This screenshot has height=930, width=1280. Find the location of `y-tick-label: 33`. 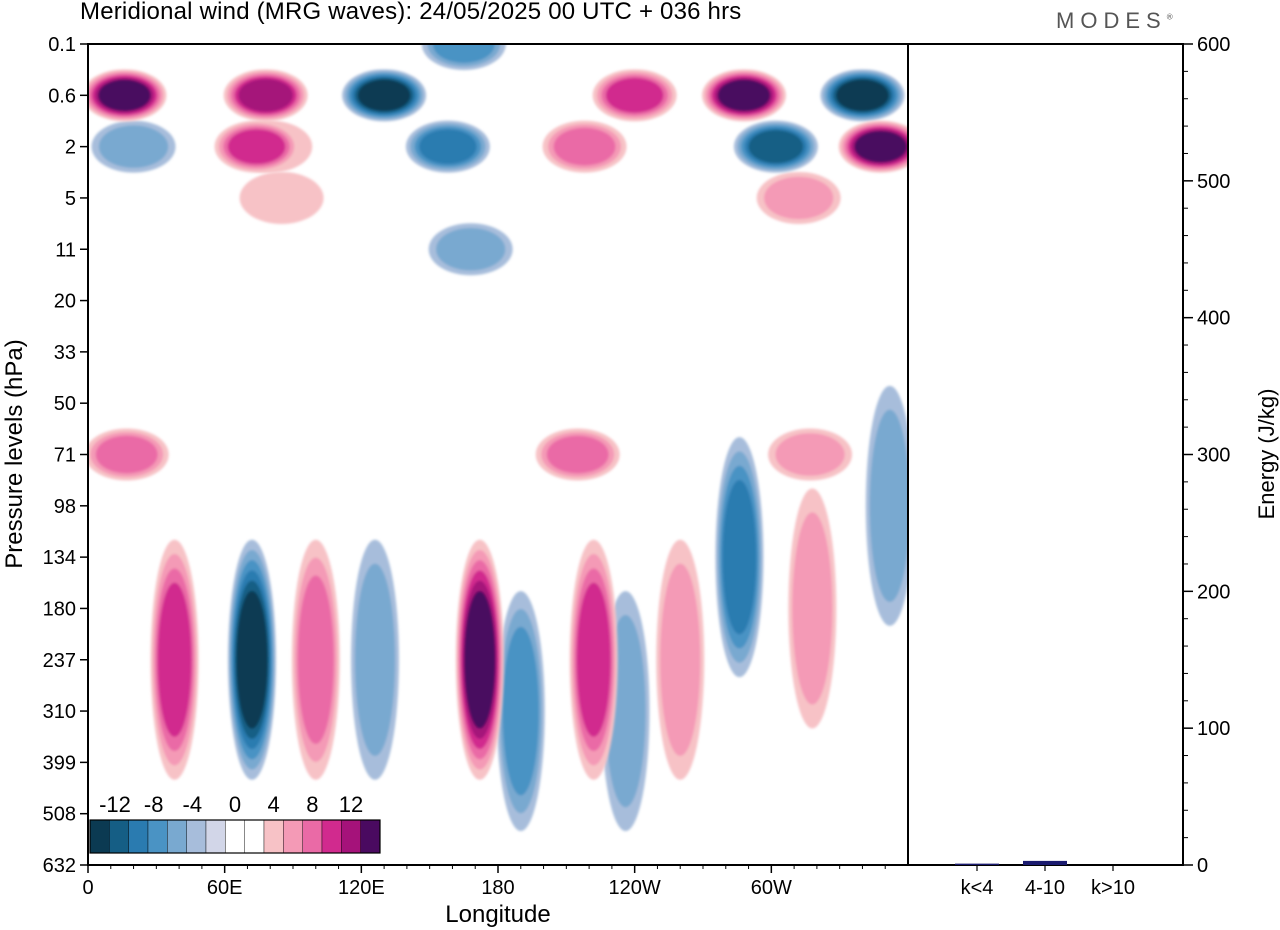

y-tick-label: 33 is located at coordinates (65, 353).